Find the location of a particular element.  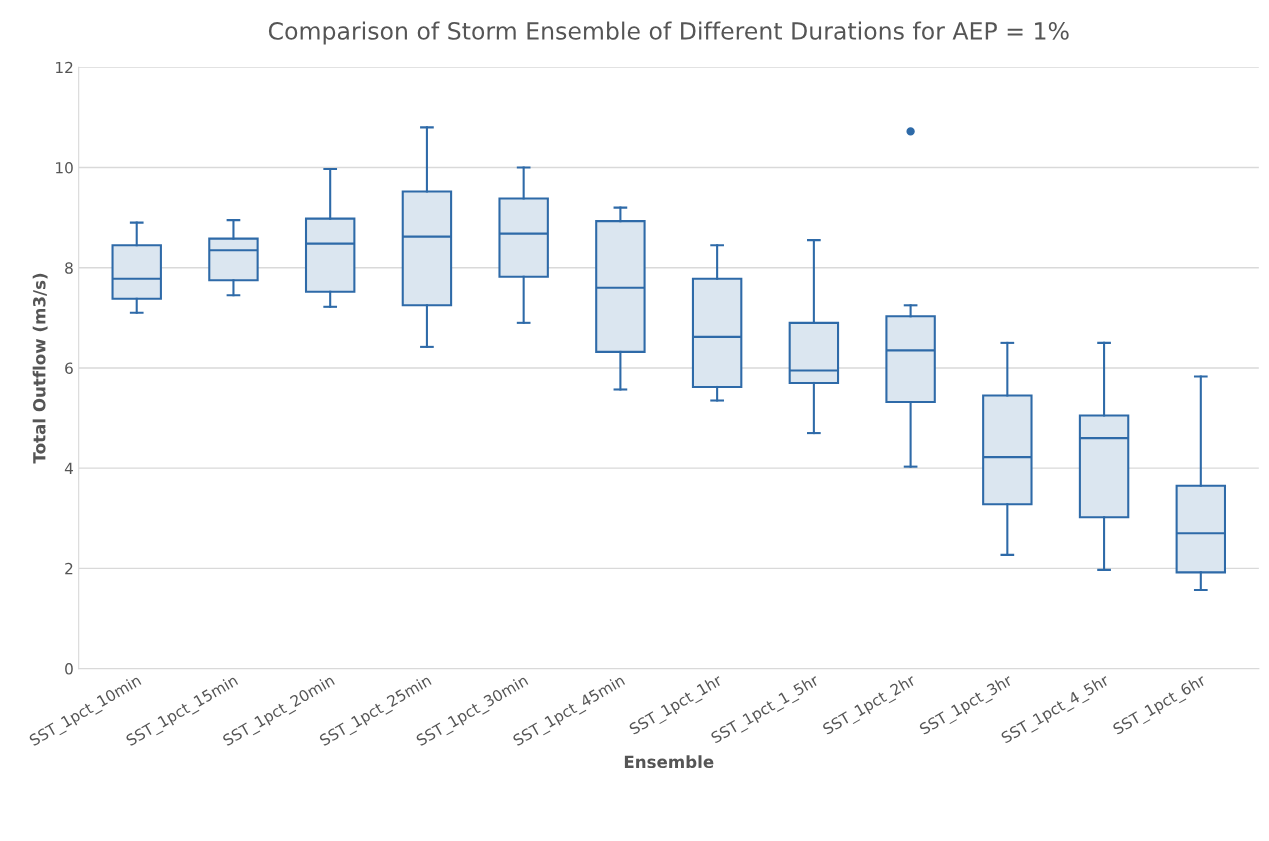

y-tick-label: 4 is located at coordinates (68, 468).